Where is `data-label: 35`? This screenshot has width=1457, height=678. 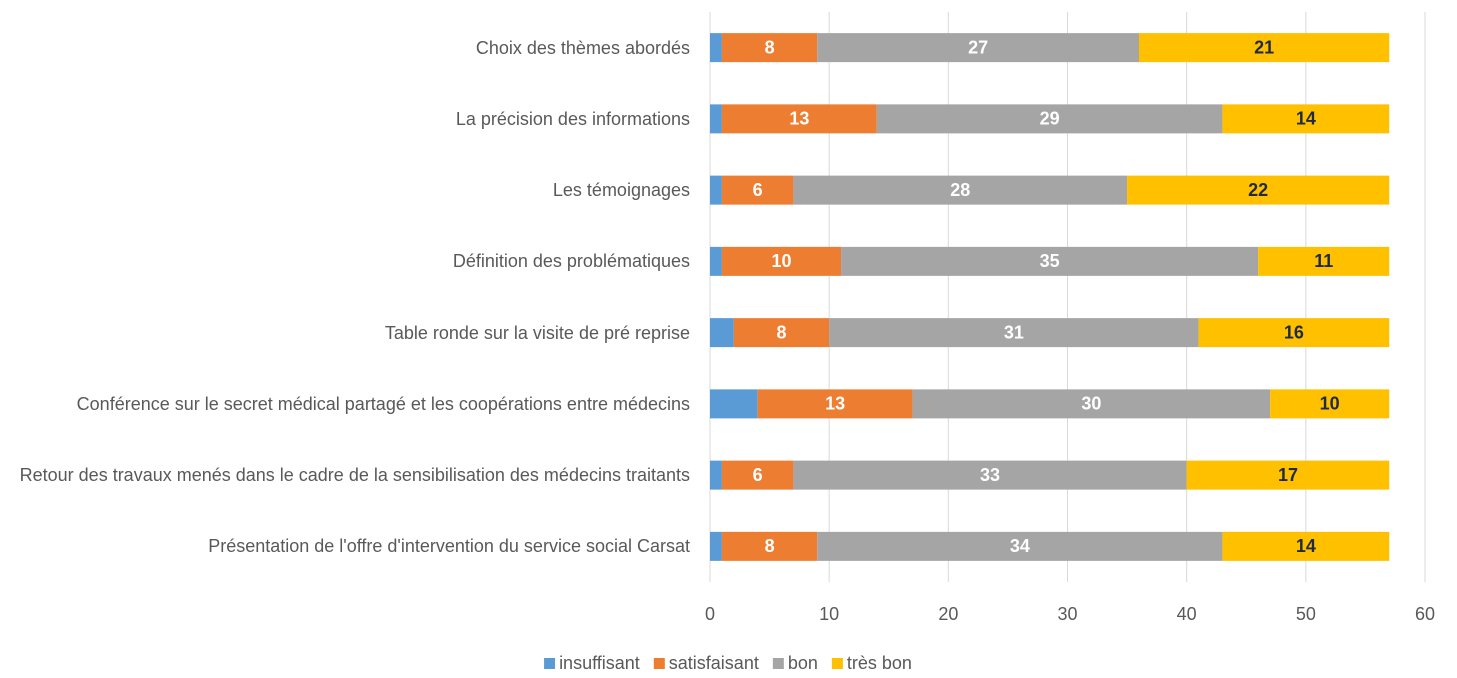 data-label: 35 is located at coordinates (1050, 261).